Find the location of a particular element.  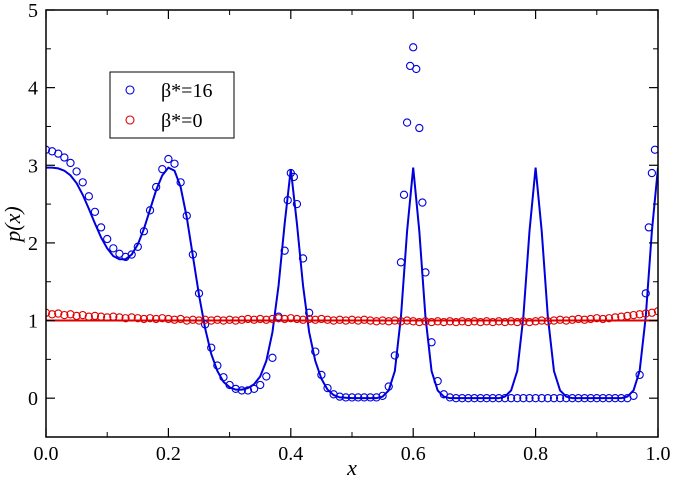

y-tick-label: 2 is located at coordinates (33, 244).